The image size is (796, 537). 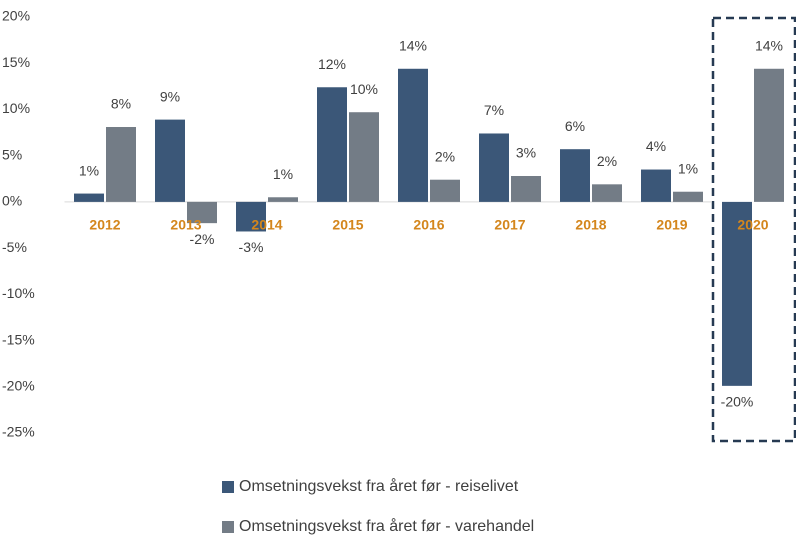 What do you see at coordinates (16, 16) in the screenshot?
I see `y-tick-label: 20%` at bounding box center [16, 16].